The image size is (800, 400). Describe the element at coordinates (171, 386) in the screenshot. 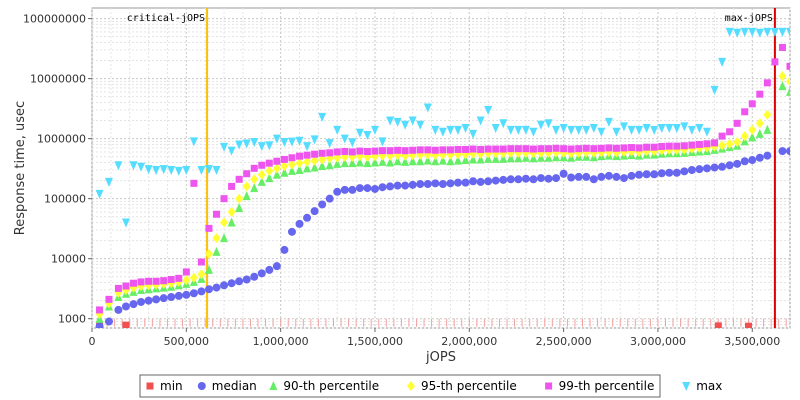

I see `legend-label: min` at that location.